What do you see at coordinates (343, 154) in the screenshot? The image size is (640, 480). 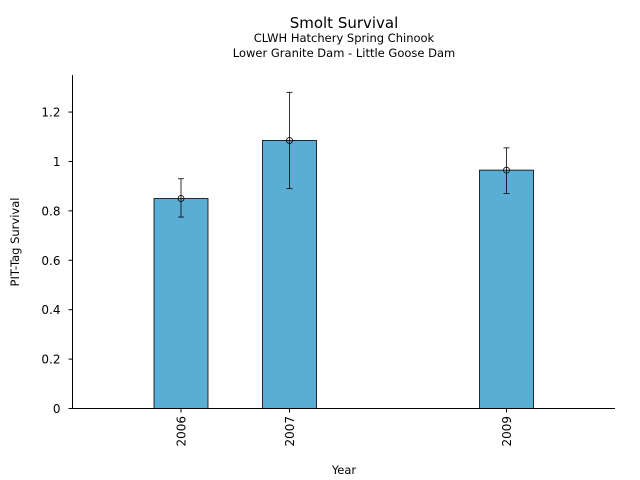 I see `error-bars-group` at bounding box center [343, 154].